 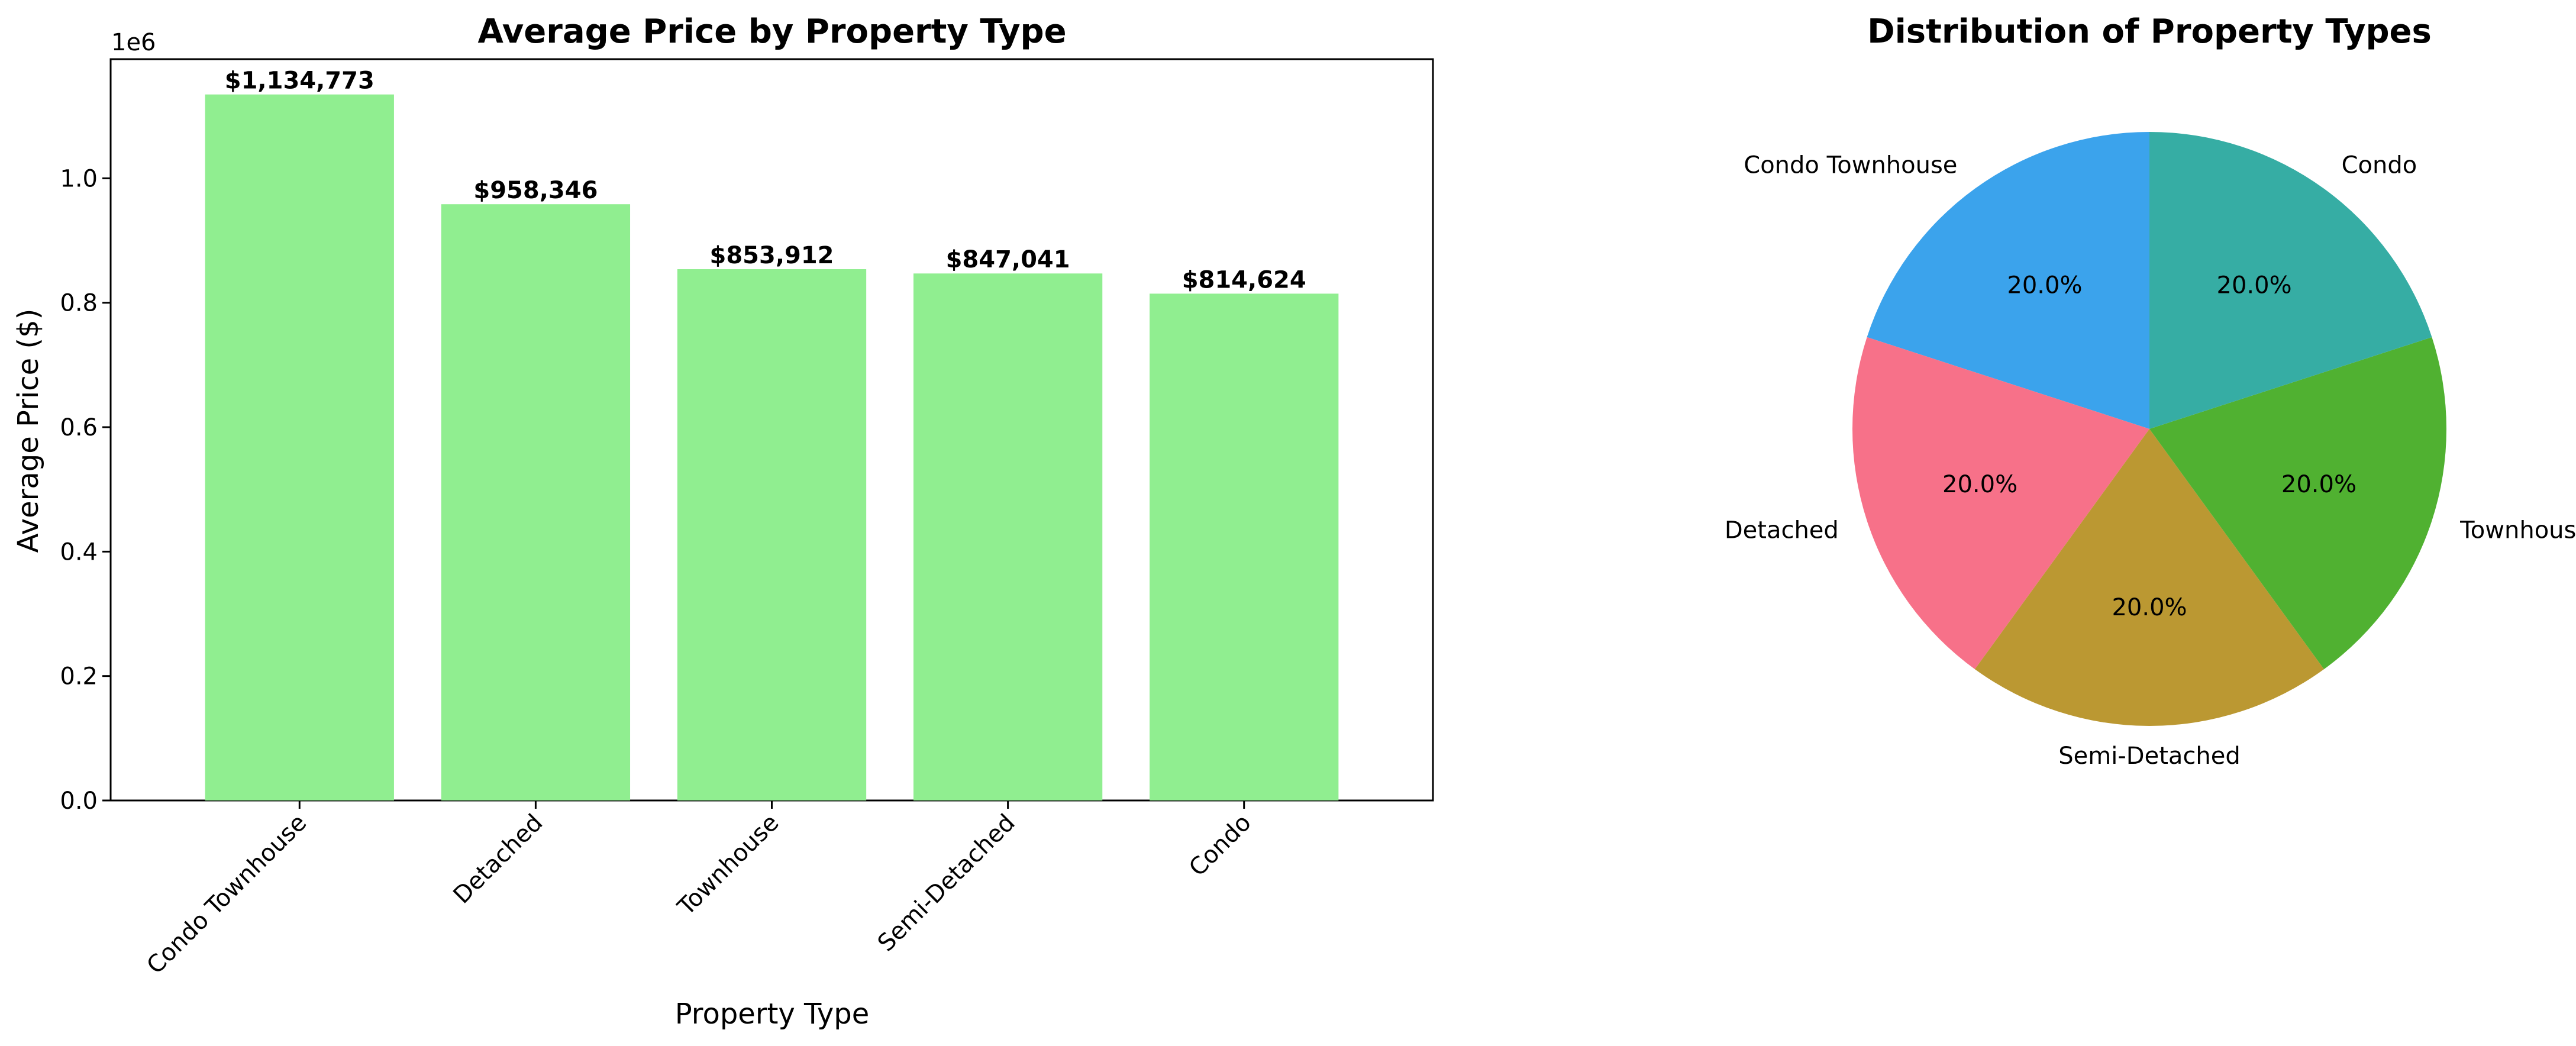 I want to click on y-tick-label: 1.0, so click(x=79, y=178).